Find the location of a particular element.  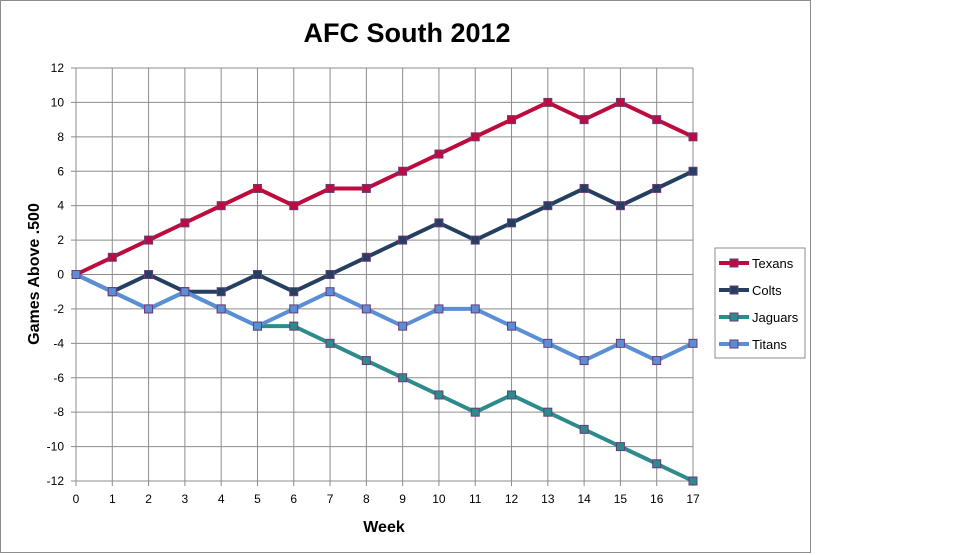

x-tick-label: 9 is located at coordinates (402, 499).